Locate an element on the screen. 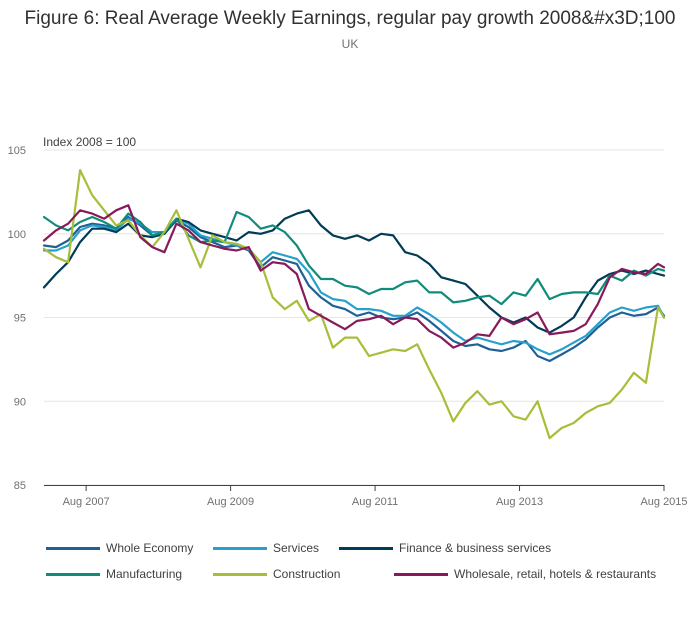 The width and height of the screenshot is (700, 635). y-tick-label: 90 is located at coordinates (20, 402).